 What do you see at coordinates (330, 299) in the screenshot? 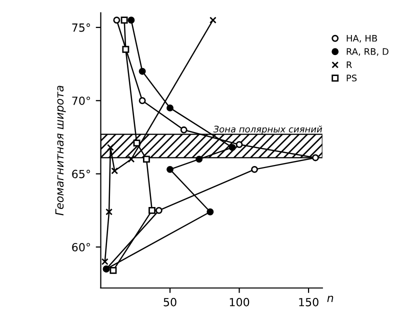
I see `x-axis-title: n` at bounding box center [330, 299].